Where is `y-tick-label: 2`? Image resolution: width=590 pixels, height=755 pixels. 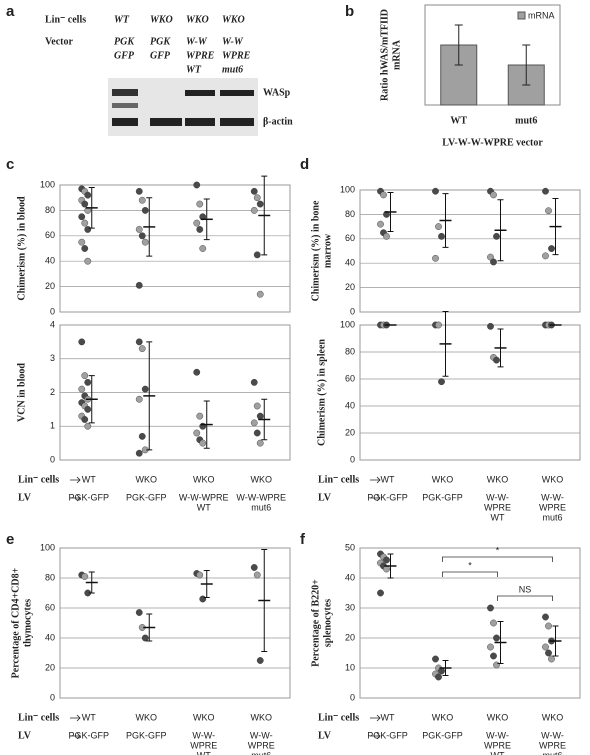 y-tick-label: 2 is located at coordinates (52, 392).